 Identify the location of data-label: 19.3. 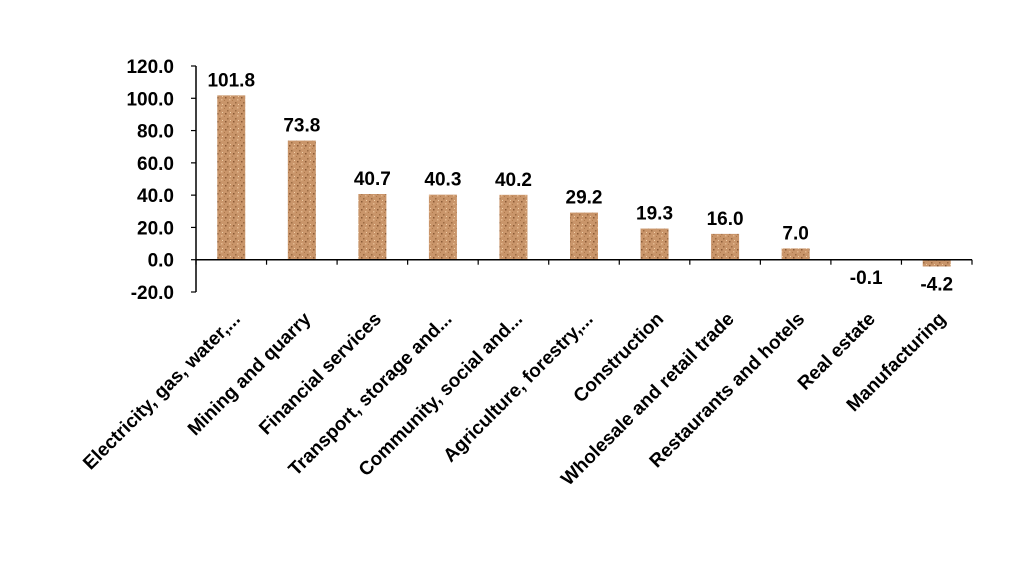
(654, 214).